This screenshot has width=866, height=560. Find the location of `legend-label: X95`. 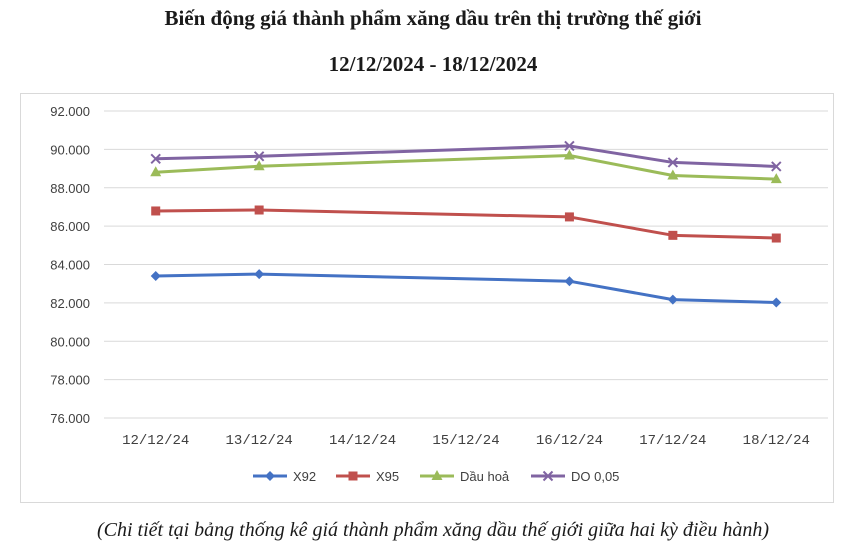

legend-label: X95 is located at coordinates (387, 476).